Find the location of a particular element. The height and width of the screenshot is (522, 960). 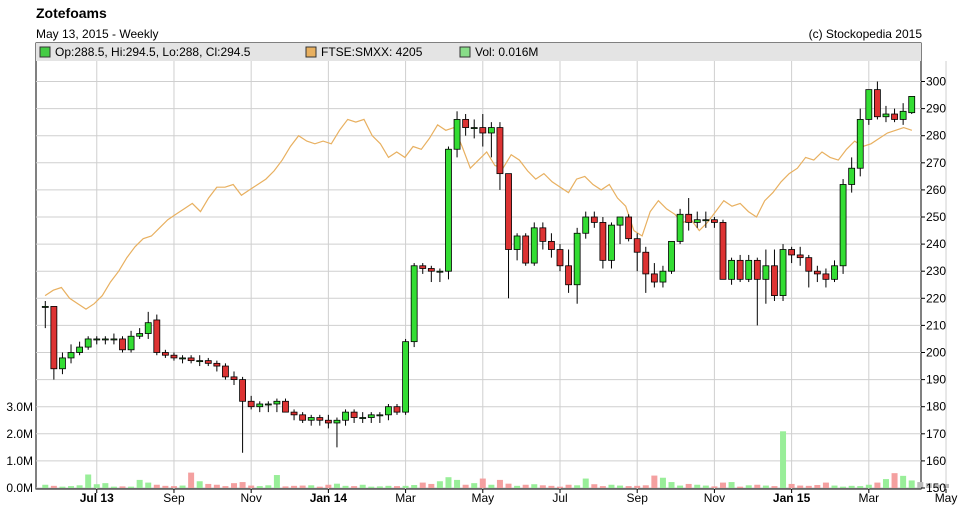

y-tick-label: 210 is located at coordinates (936, 325).